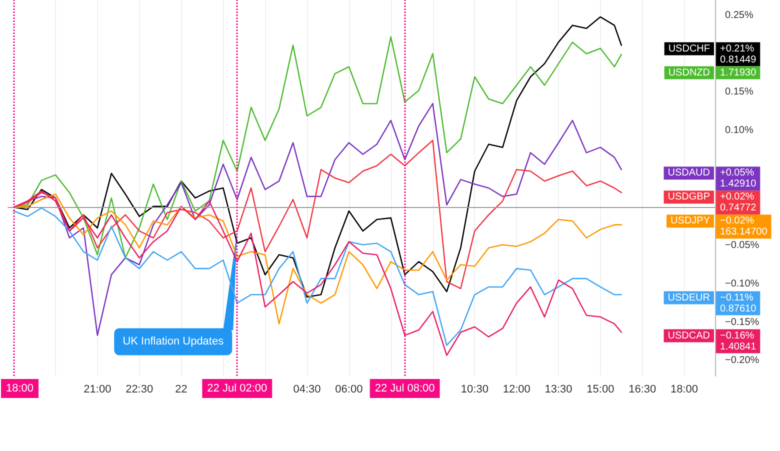 The width and height of the screenshot is (780, 451). I want to click on y-tick-label: 0.10%, so click(739, 130).